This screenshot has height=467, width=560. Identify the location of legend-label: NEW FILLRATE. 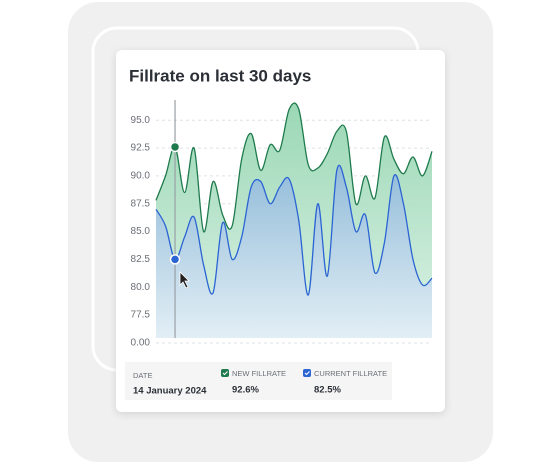
(259, 373).